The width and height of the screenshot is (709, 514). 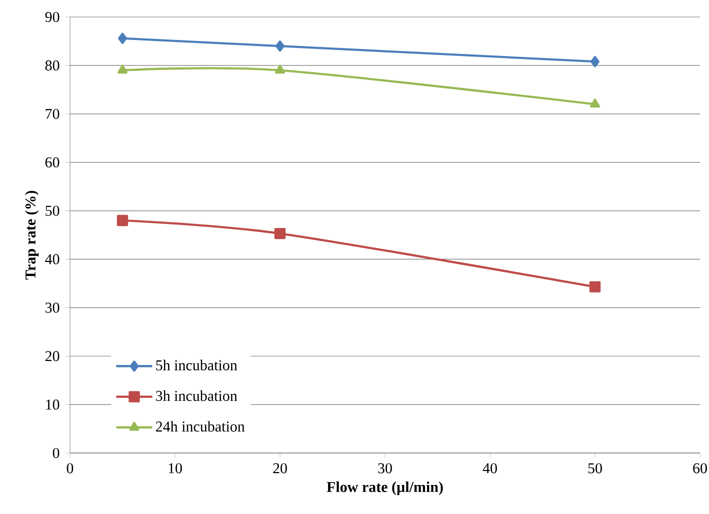 What do you see at coordinates (197, 365) in the screenshot?
I see `legend-label: 5h incubation` at bounding box center [197, 365].